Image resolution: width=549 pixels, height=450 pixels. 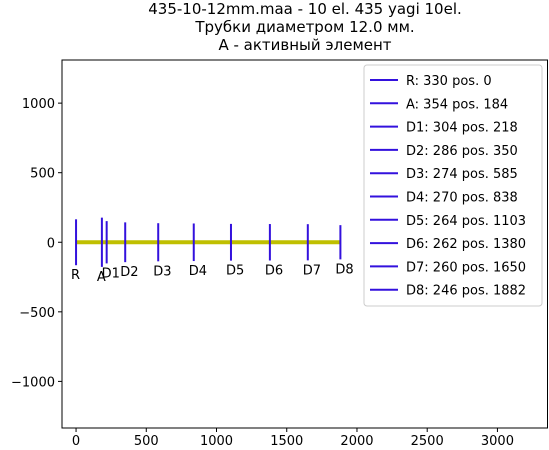 I want to click on x-tick-label: 3000, so click(x=497, y=441).